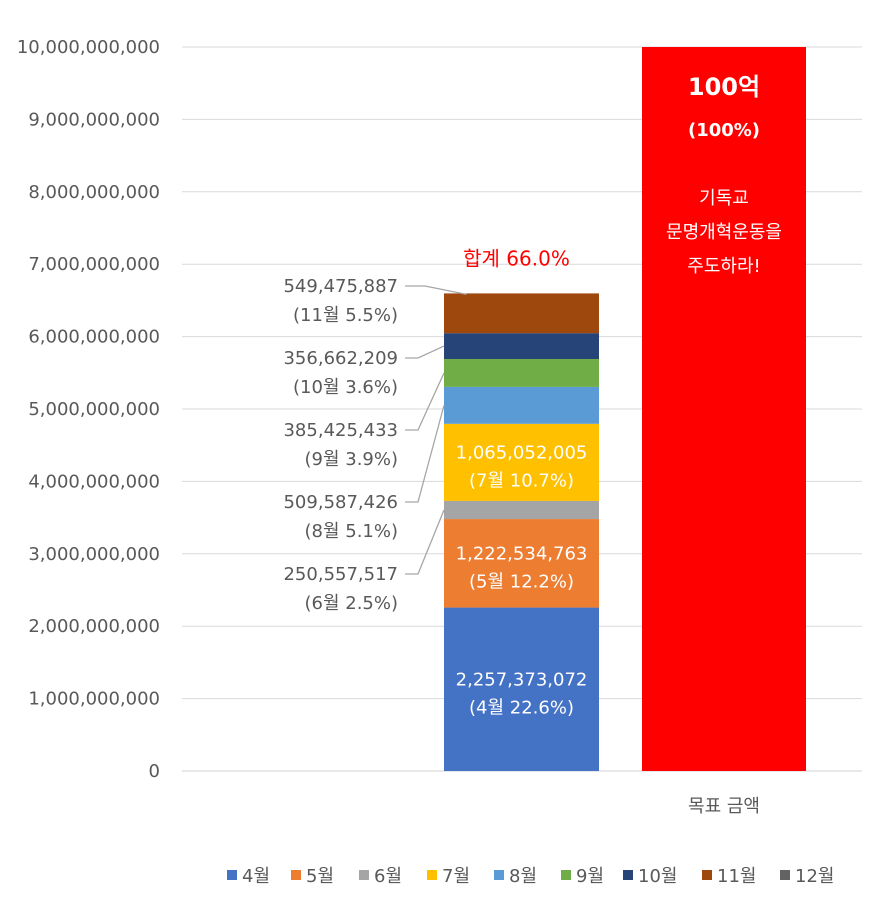 This screenshot has height=907, width=890. I want to click on legend: 4월 5월 6월 7월 8월 9월 10월 11월 12월, so click(530, 876).